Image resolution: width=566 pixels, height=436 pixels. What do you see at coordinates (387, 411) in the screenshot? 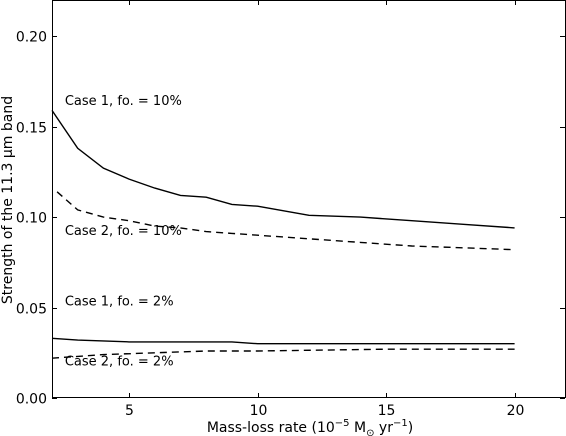
I see `x-tick-label: 15` at bounding box center [387, 411].